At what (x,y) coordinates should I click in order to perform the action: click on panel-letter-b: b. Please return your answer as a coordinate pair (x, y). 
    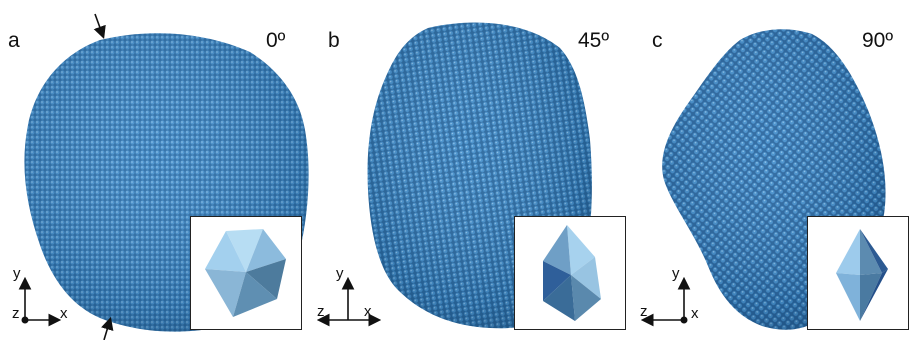
    Looking at the image, I should click on (334, 40).